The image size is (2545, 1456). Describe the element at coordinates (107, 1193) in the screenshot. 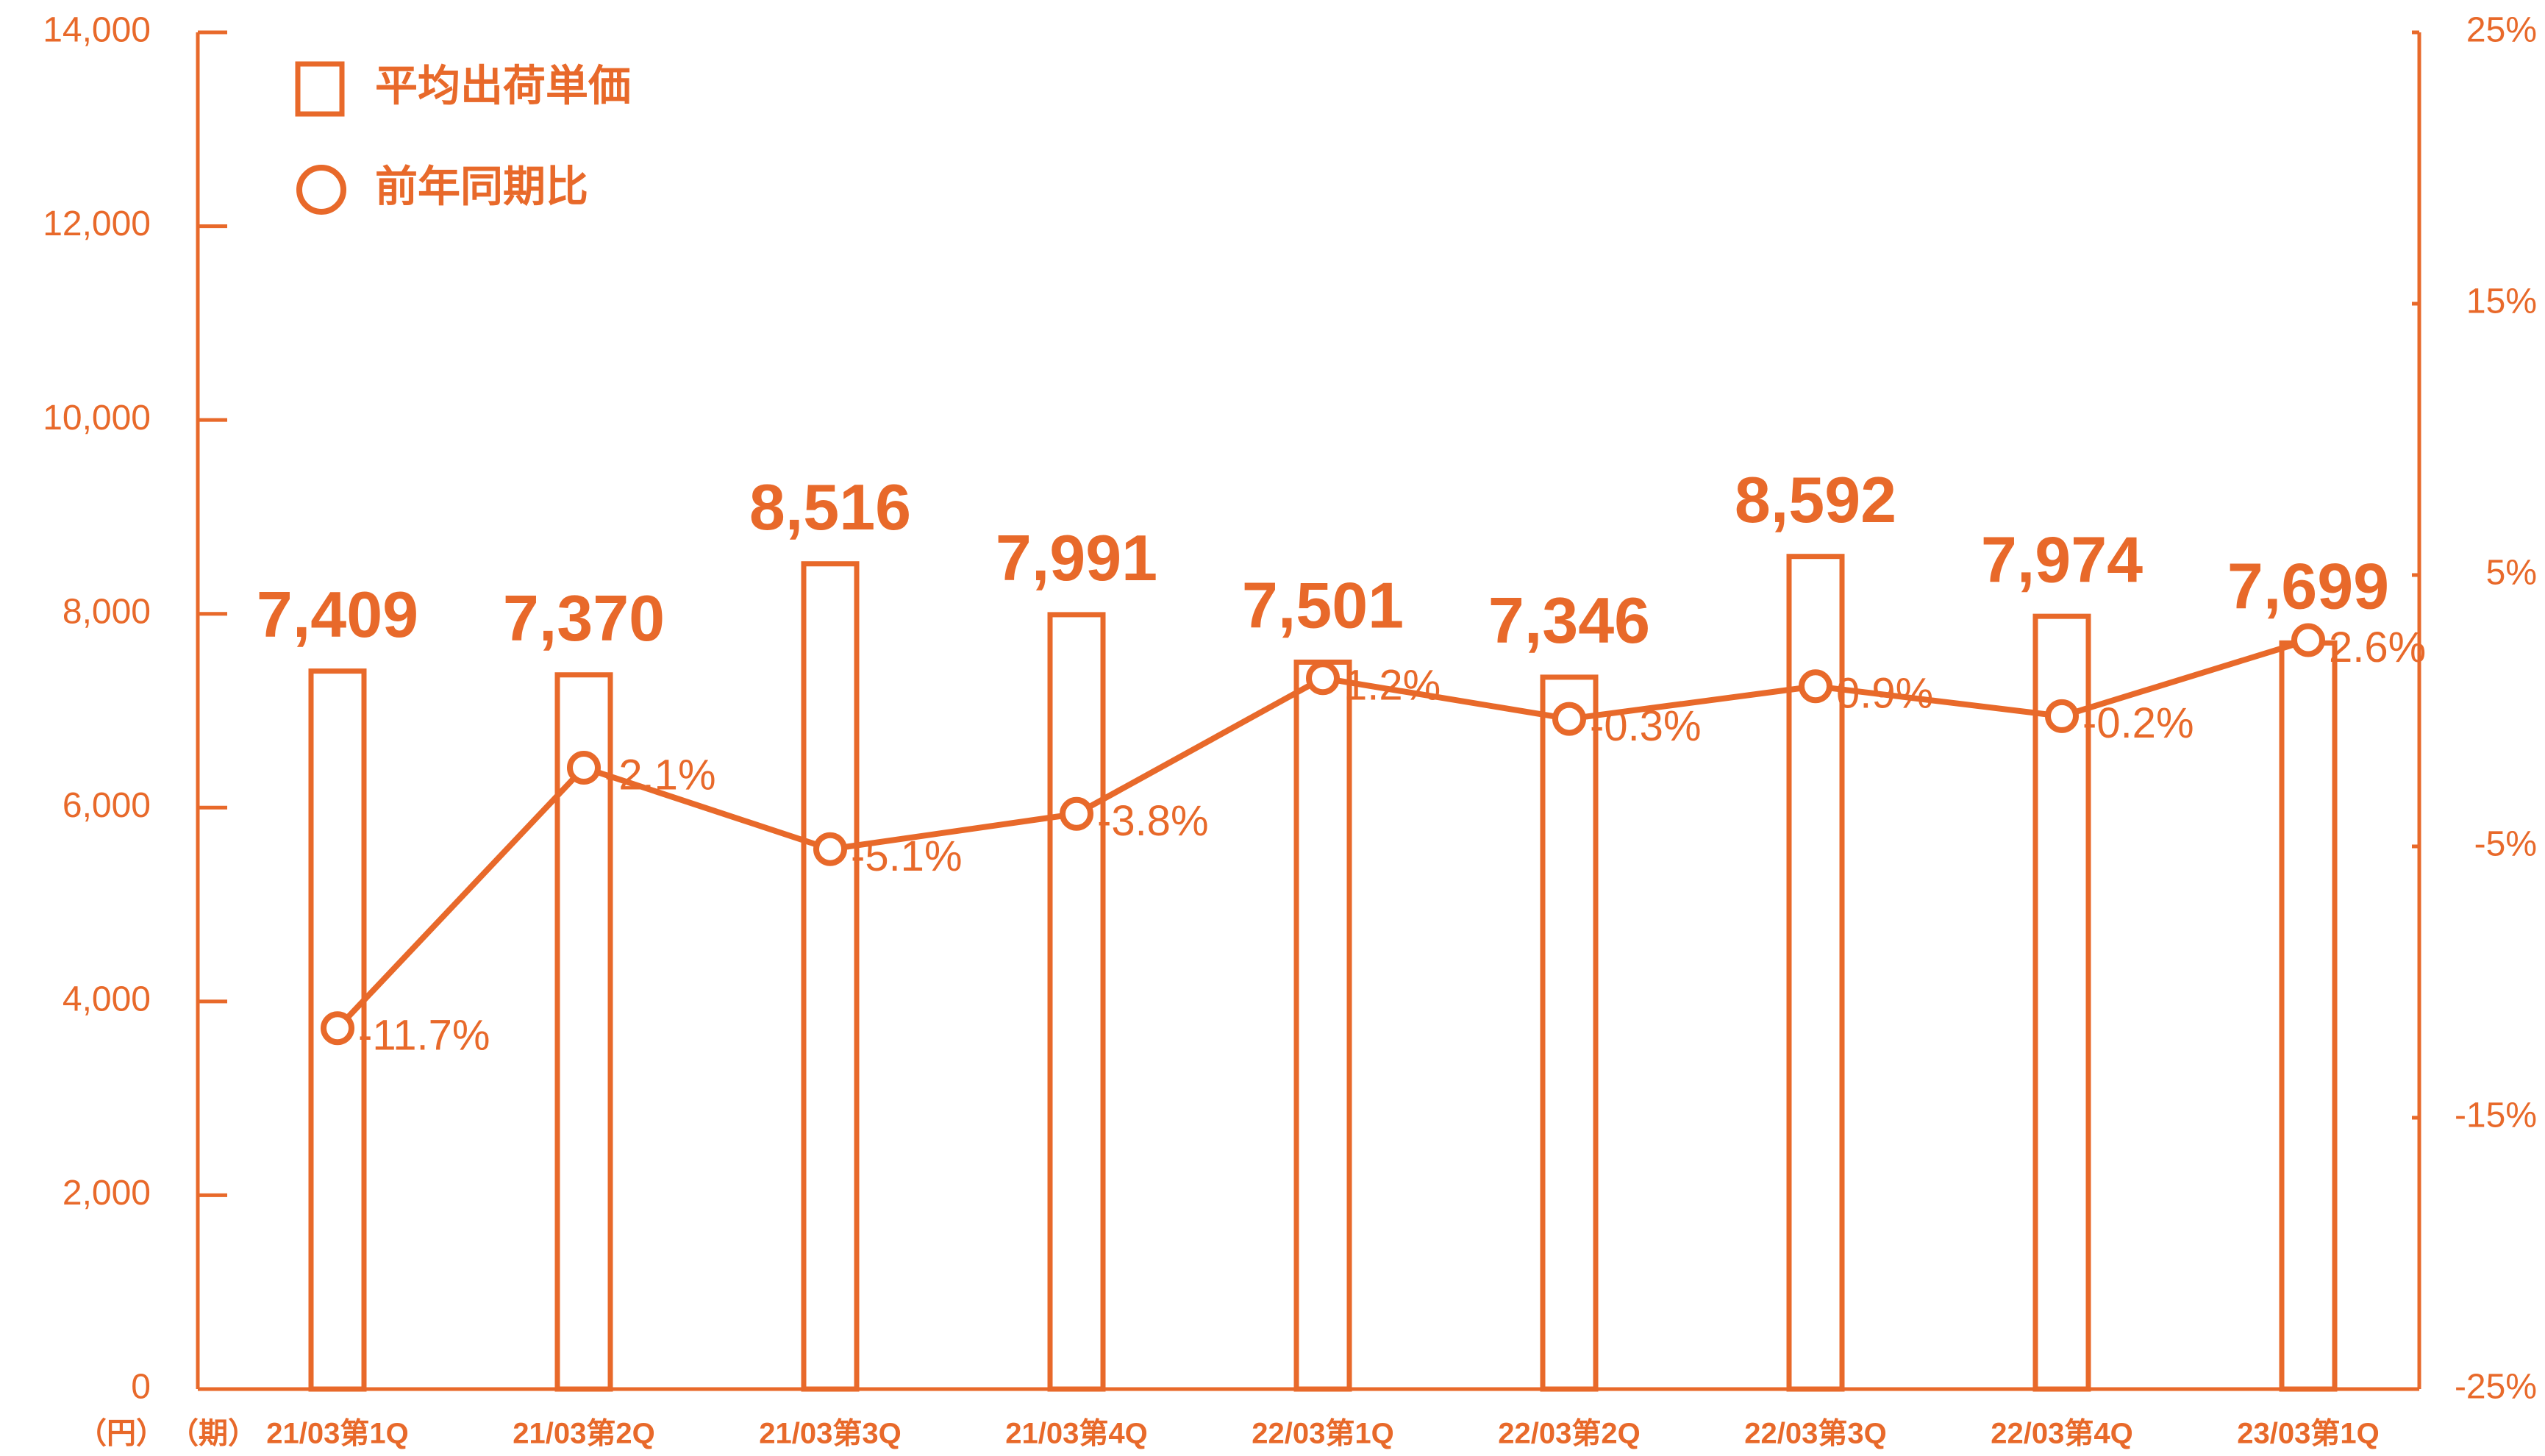

I see `y-tick-label: 2,000` at that location.